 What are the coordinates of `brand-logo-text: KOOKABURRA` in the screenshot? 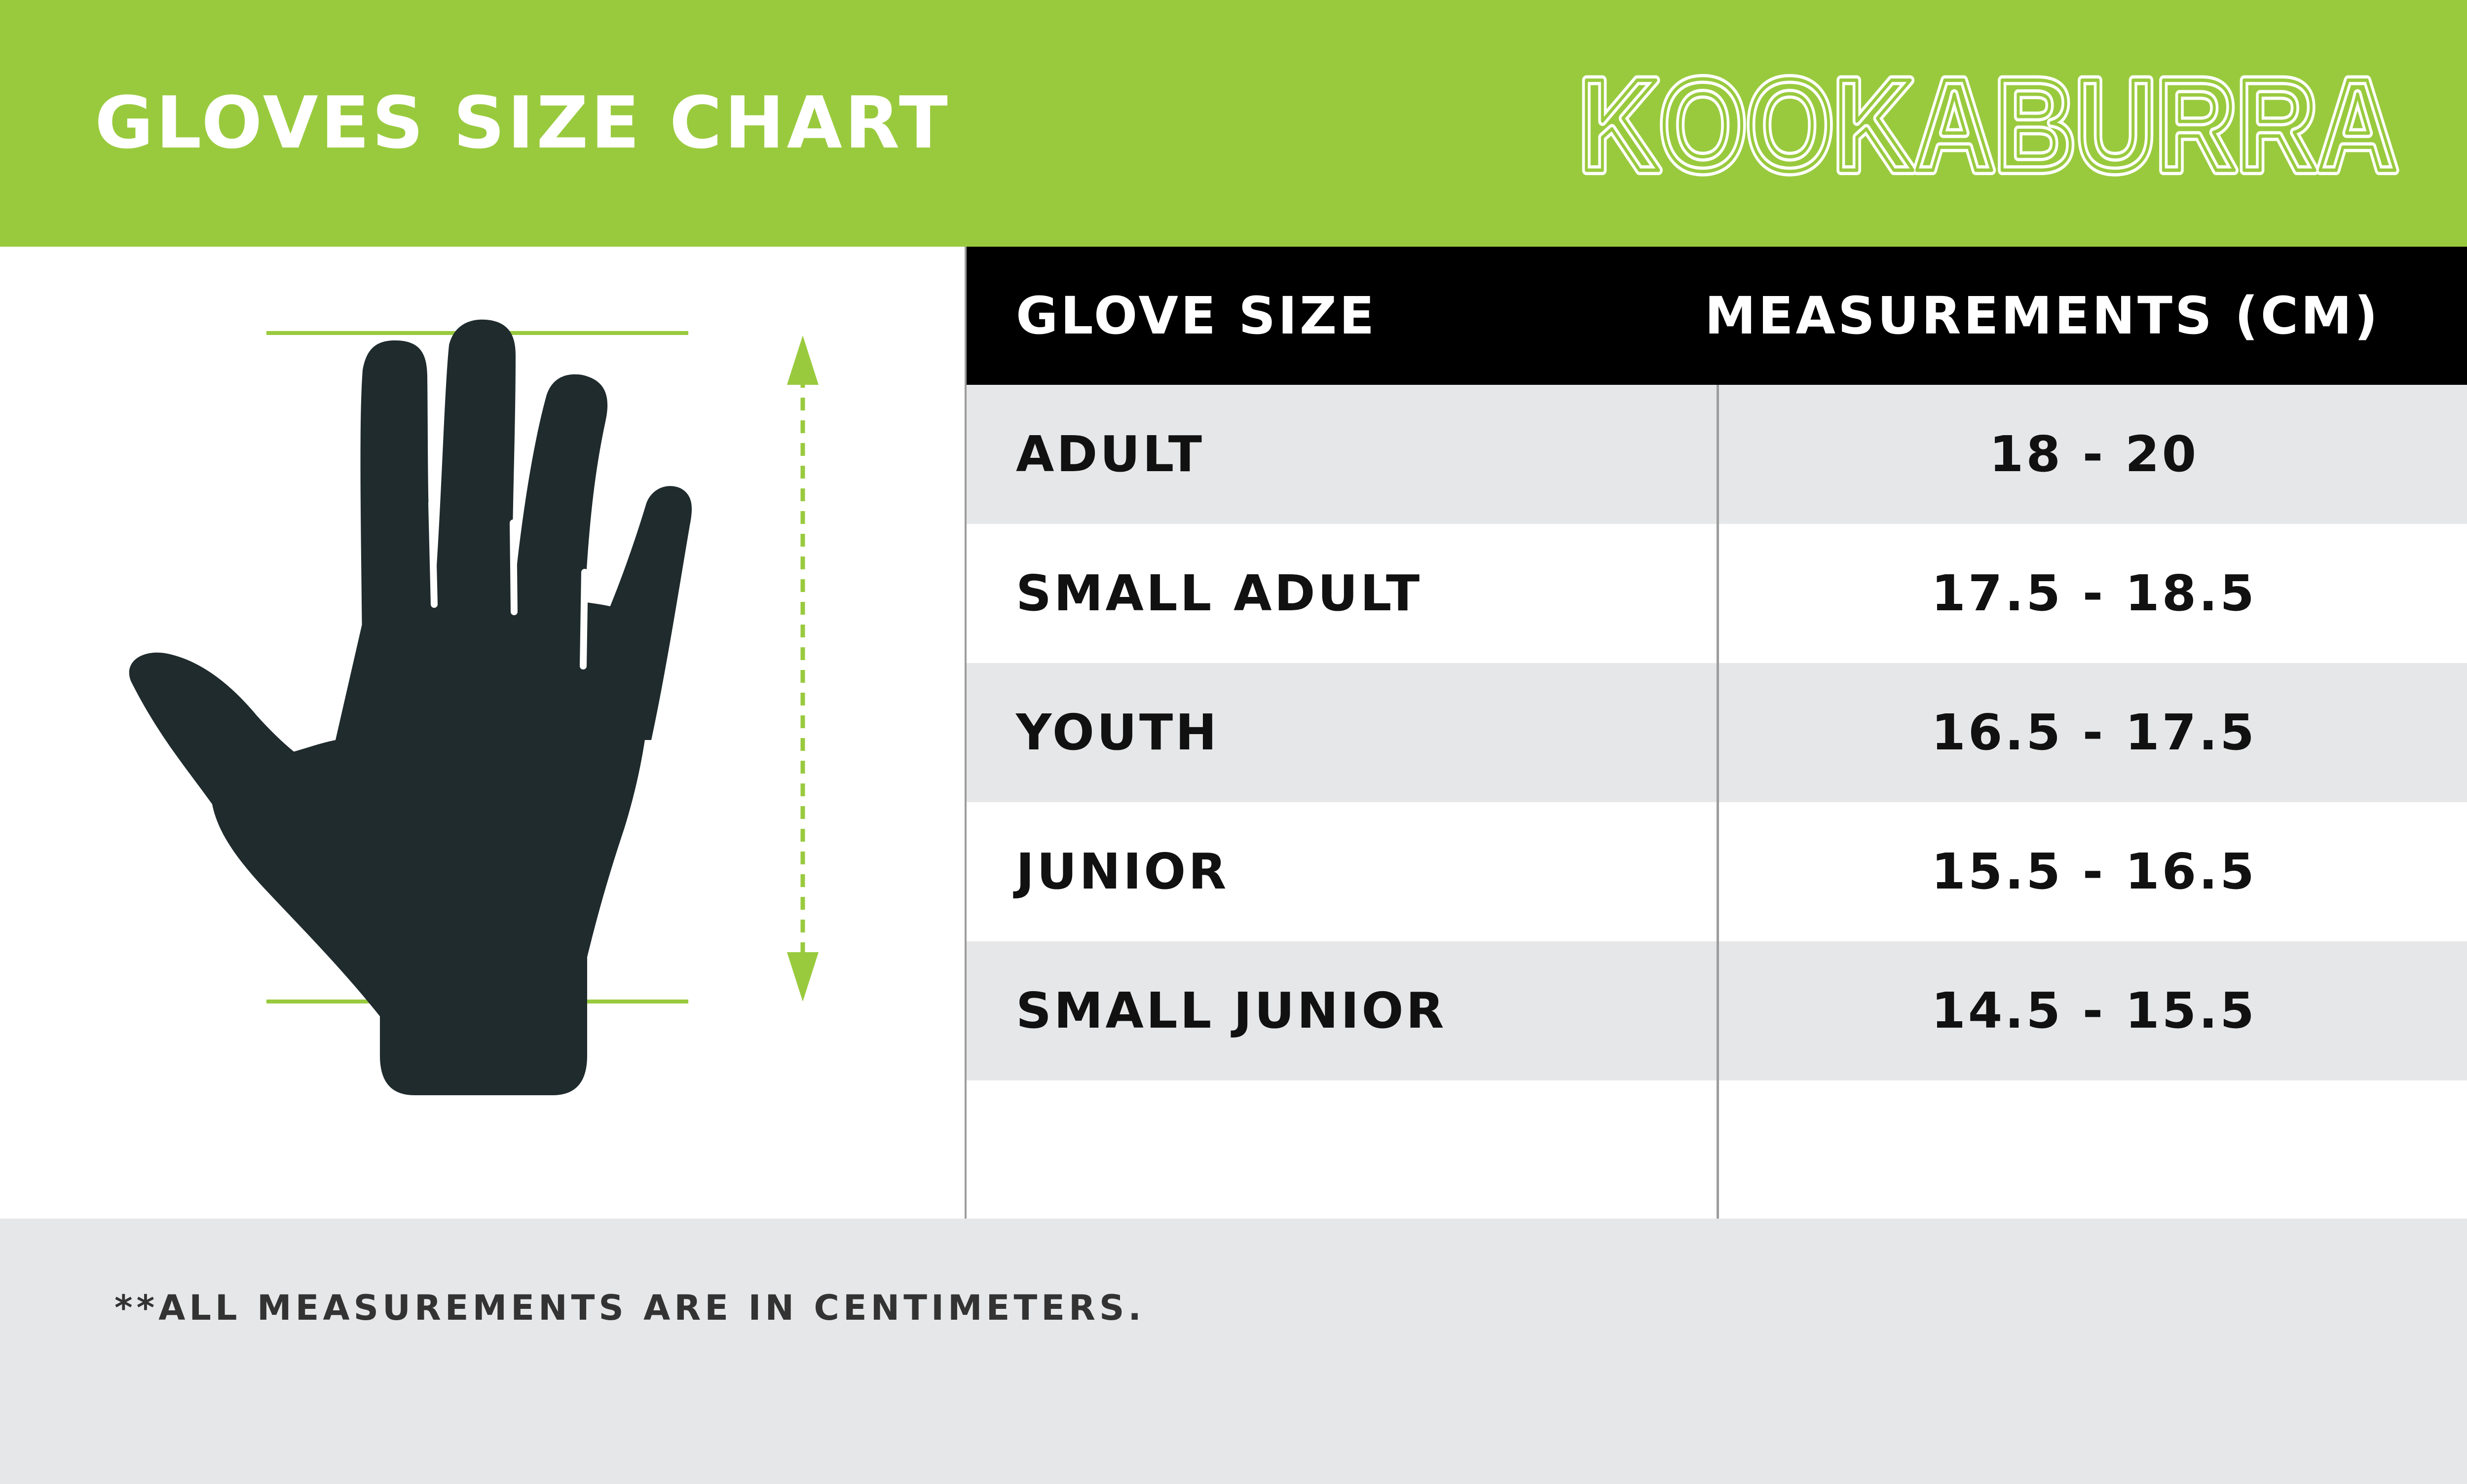 It's located at (1988, 125).